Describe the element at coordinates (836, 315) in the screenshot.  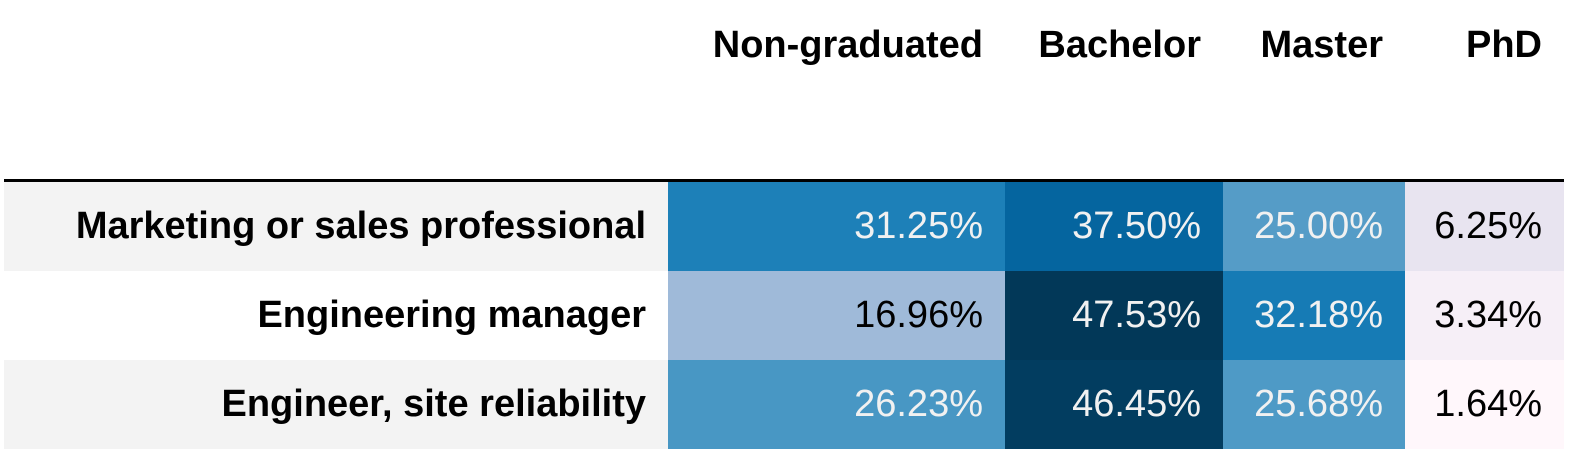
I see `heatmap-cell: 16.96%` at that location.